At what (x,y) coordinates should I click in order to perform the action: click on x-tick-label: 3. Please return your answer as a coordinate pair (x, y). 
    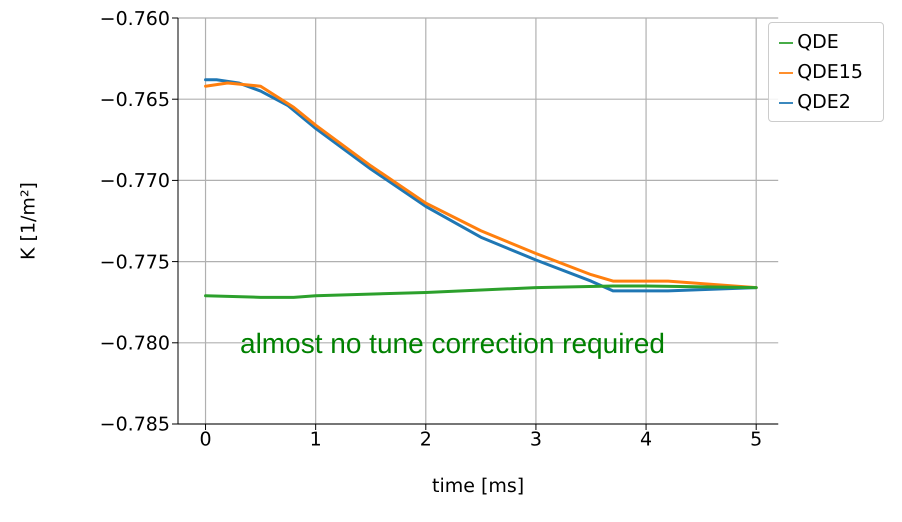
    Looking at the image, I should click on (536, 439).